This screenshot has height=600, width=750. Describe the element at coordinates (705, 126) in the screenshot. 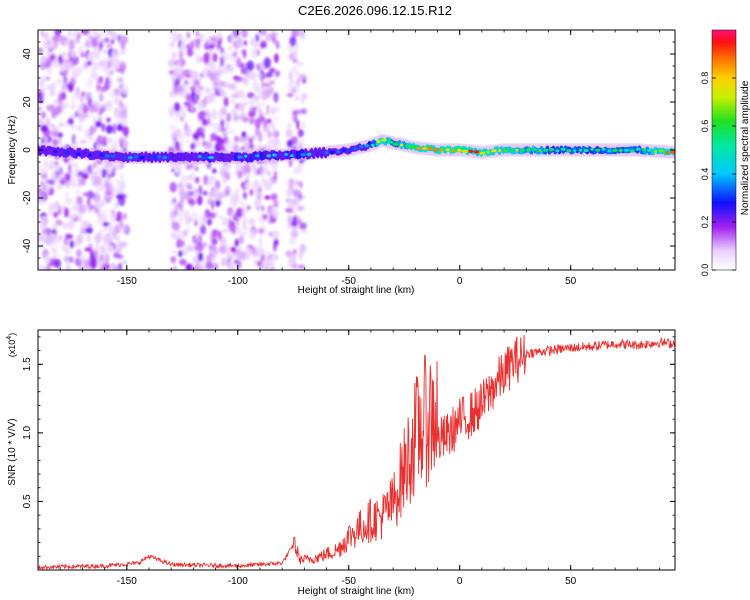

I see `colorbar-tick-label: 0.6` at that location.